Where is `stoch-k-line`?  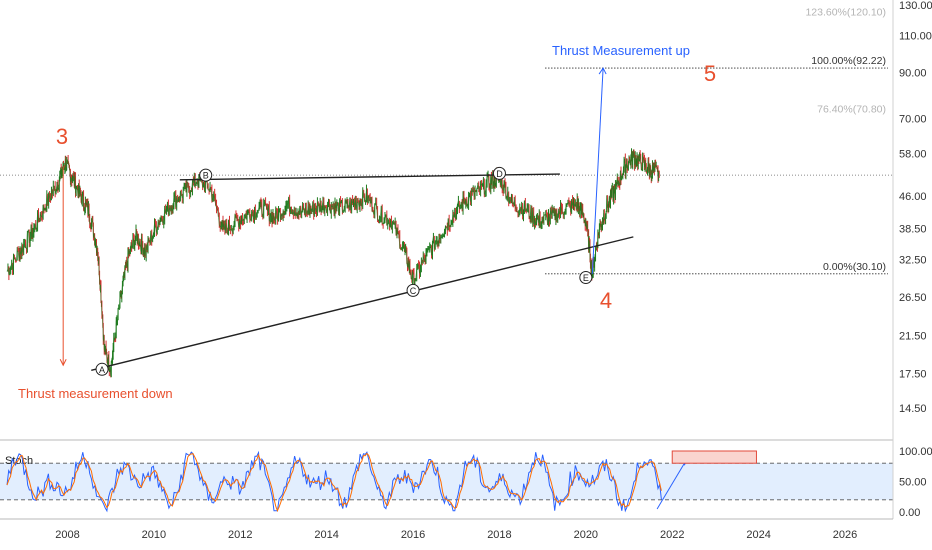 stoch-k-line is located at coordinates (334, 481).